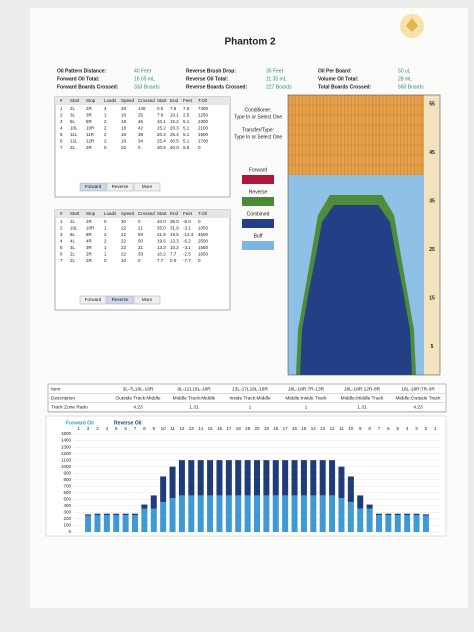 The image size is (474, 632). I want to click on table-cell: 9.5, so click(186, 147).